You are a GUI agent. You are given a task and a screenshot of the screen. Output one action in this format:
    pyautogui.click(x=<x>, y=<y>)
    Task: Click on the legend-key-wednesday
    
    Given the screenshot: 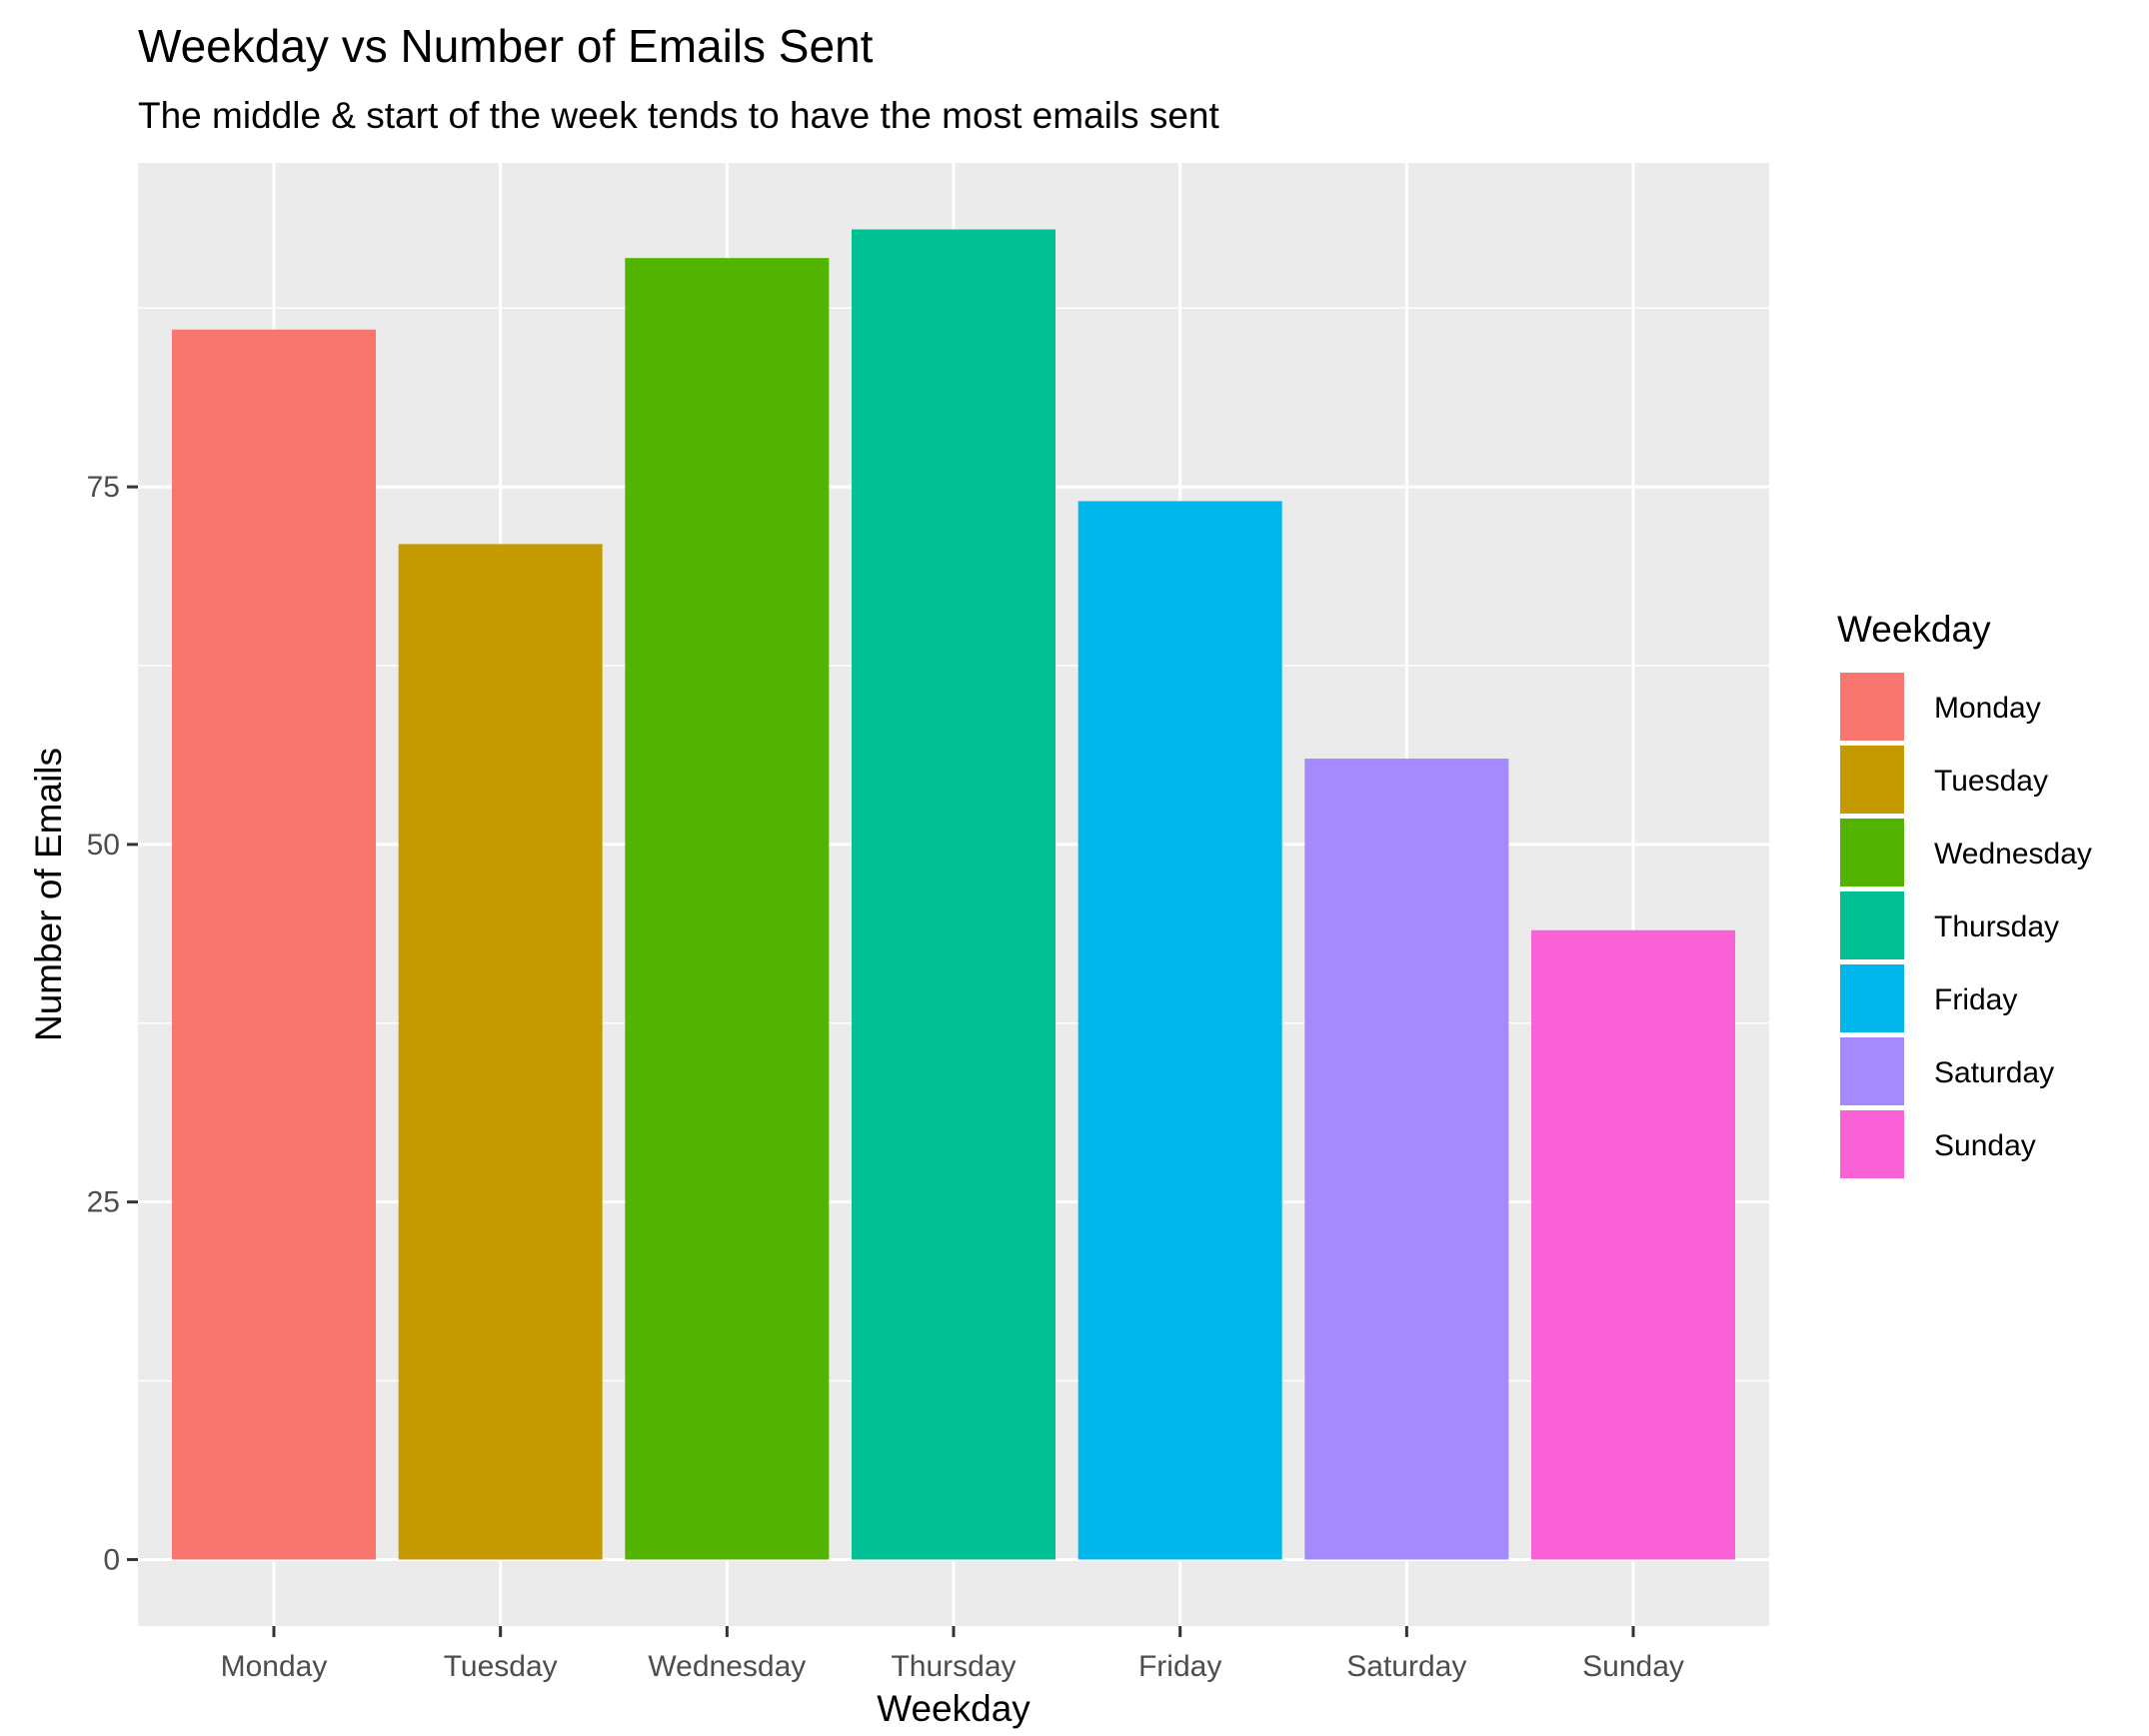 What is the action you would take?
    pyautogui.click(x=1872, y=852)
    